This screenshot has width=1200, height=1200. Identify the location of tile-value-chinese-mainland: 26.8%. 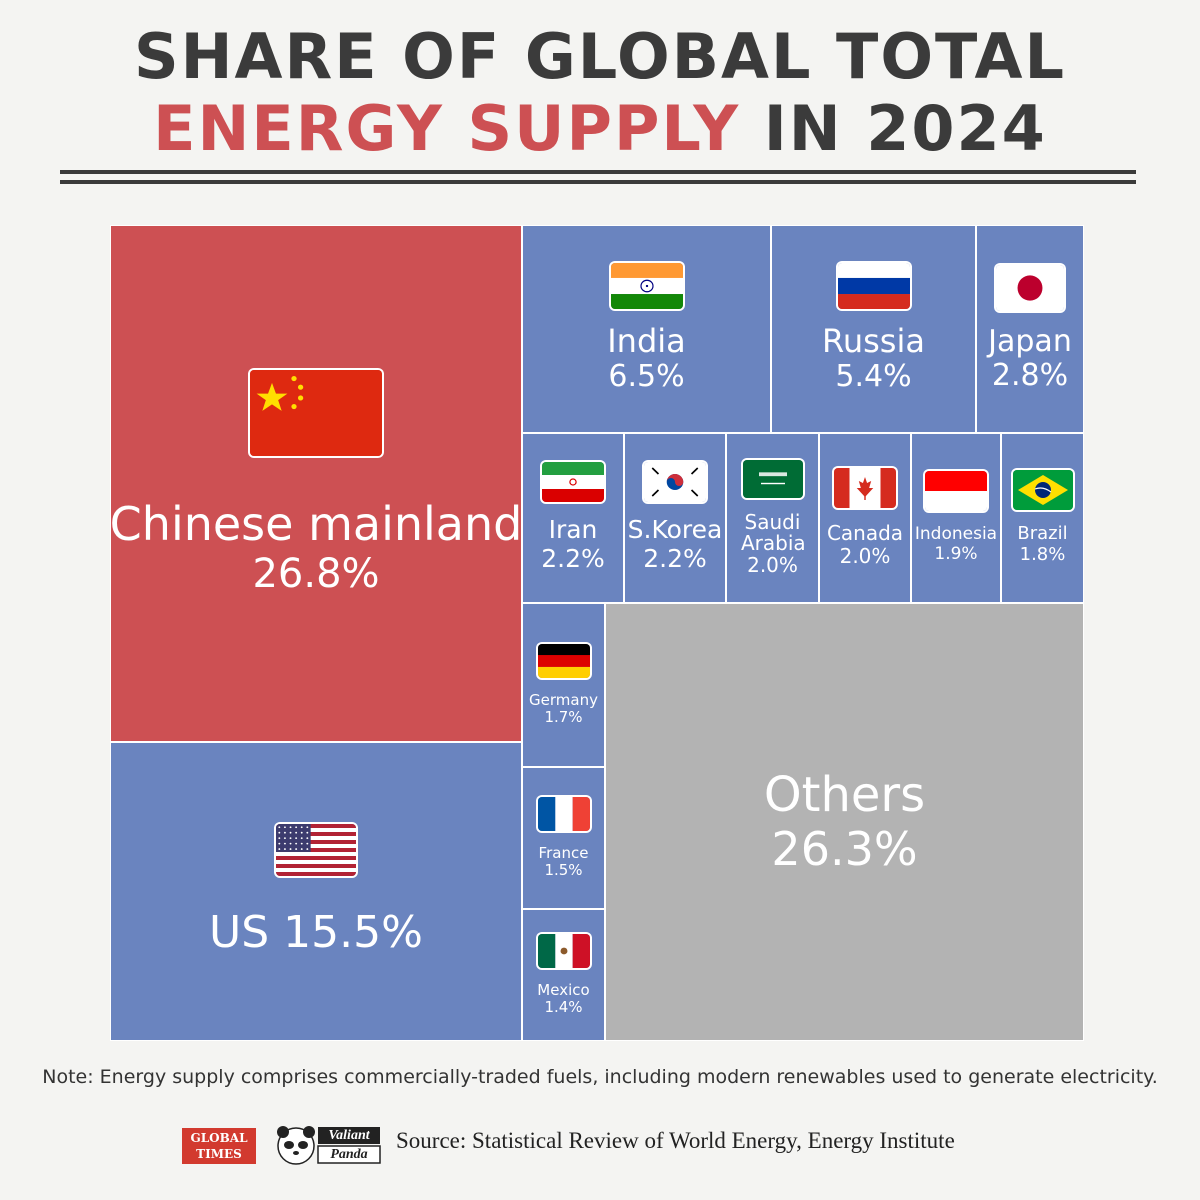
(316, 573).